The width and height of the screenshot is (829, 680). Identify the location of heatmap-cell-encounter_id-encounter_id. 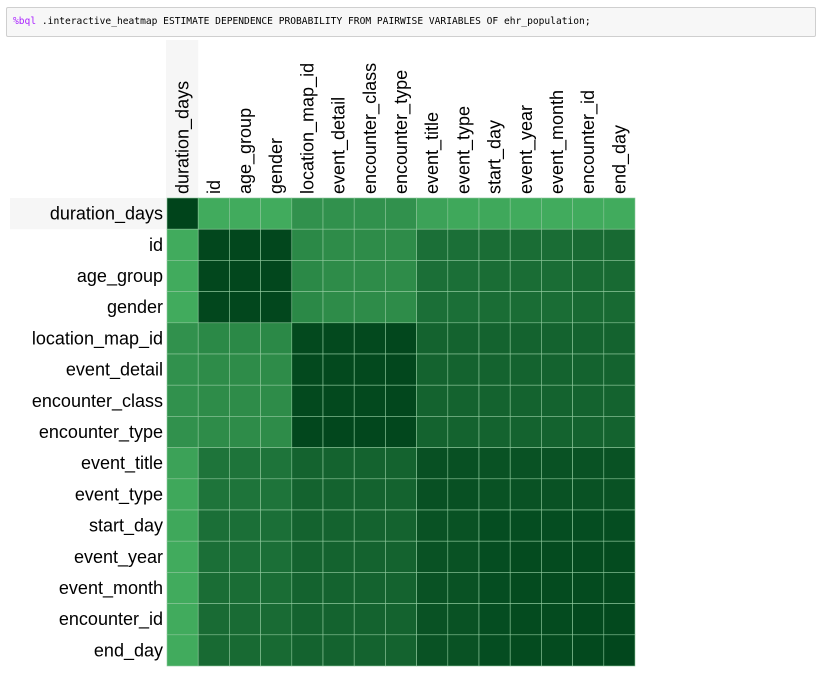
(588, 619).